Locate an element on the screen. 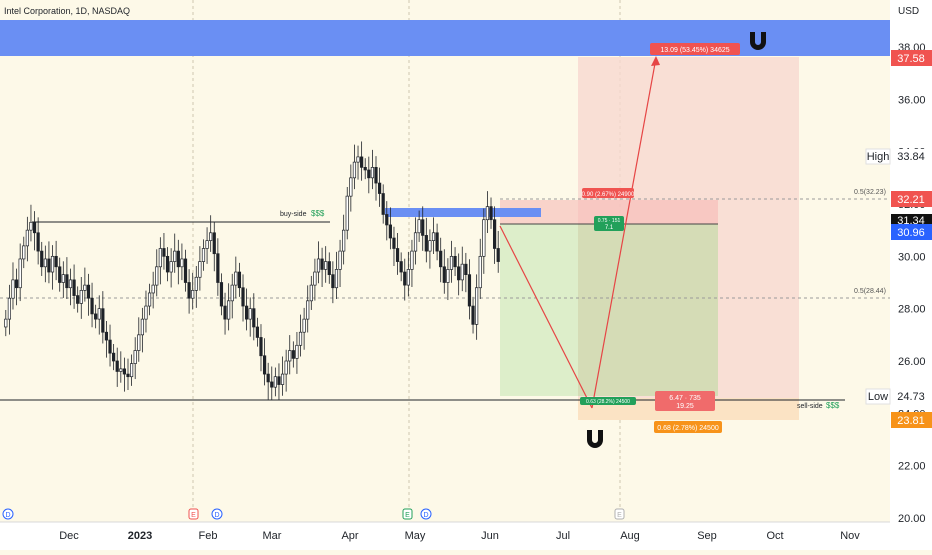 The height and width of the screenshot is (555, 932). down-arrow-line is located at coordinates (546, 317).